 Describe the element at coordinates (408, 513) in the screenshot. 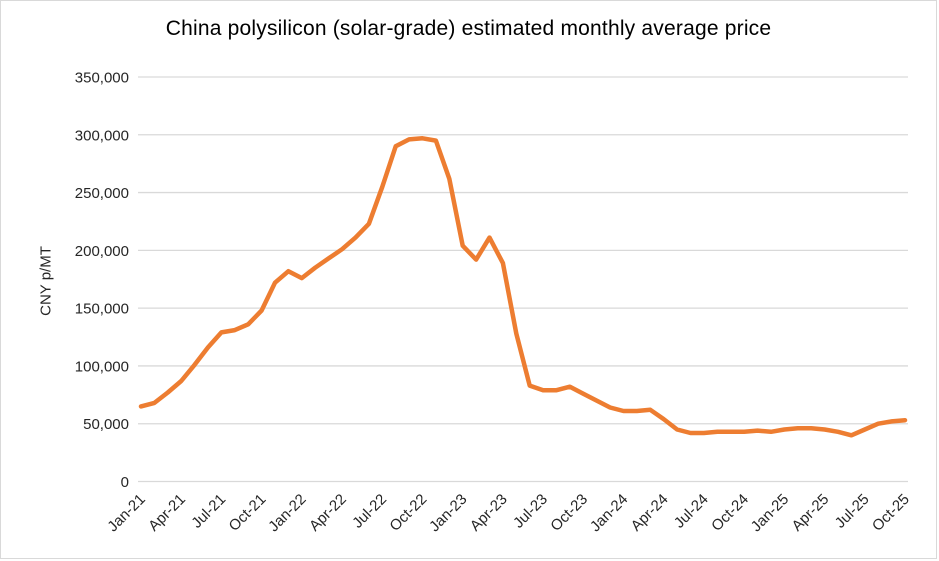

I see `x-tick-label: Oct-22` at that location.